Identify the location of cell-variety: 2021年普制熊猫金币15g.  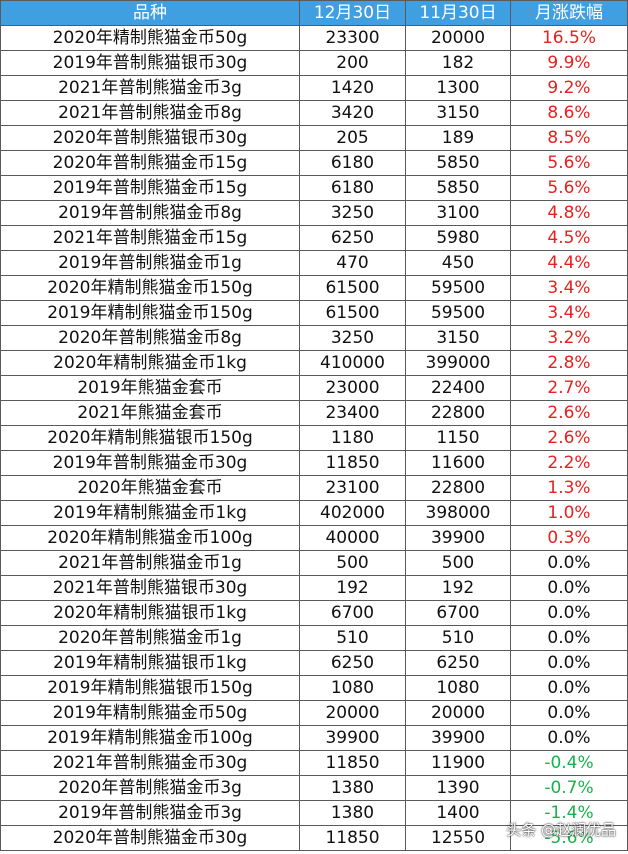
(150, 238).